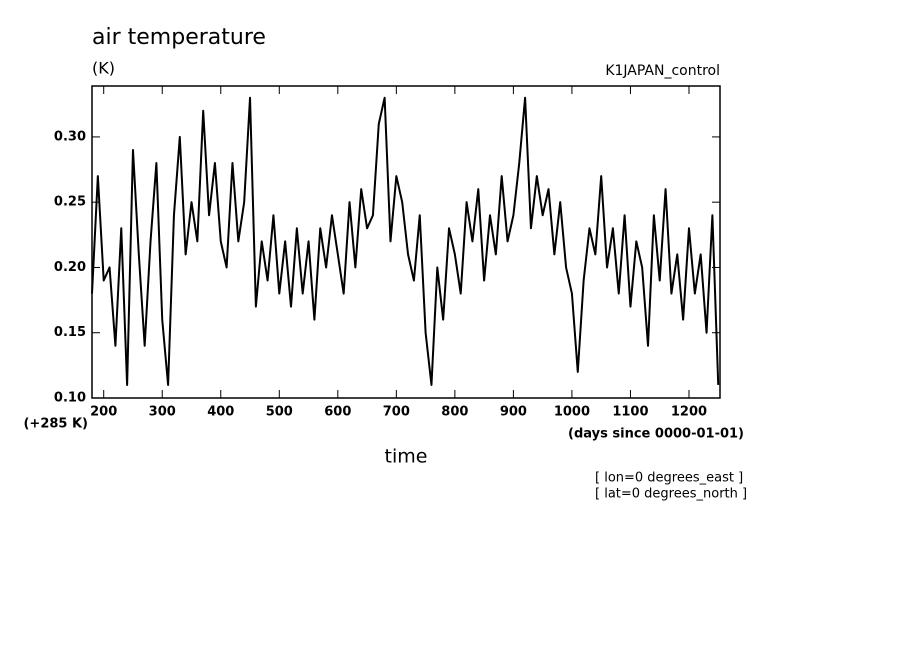  Describe the element at coordinates (179, 37) in the screenshot. I see `chart-title: air temperature` at that location.